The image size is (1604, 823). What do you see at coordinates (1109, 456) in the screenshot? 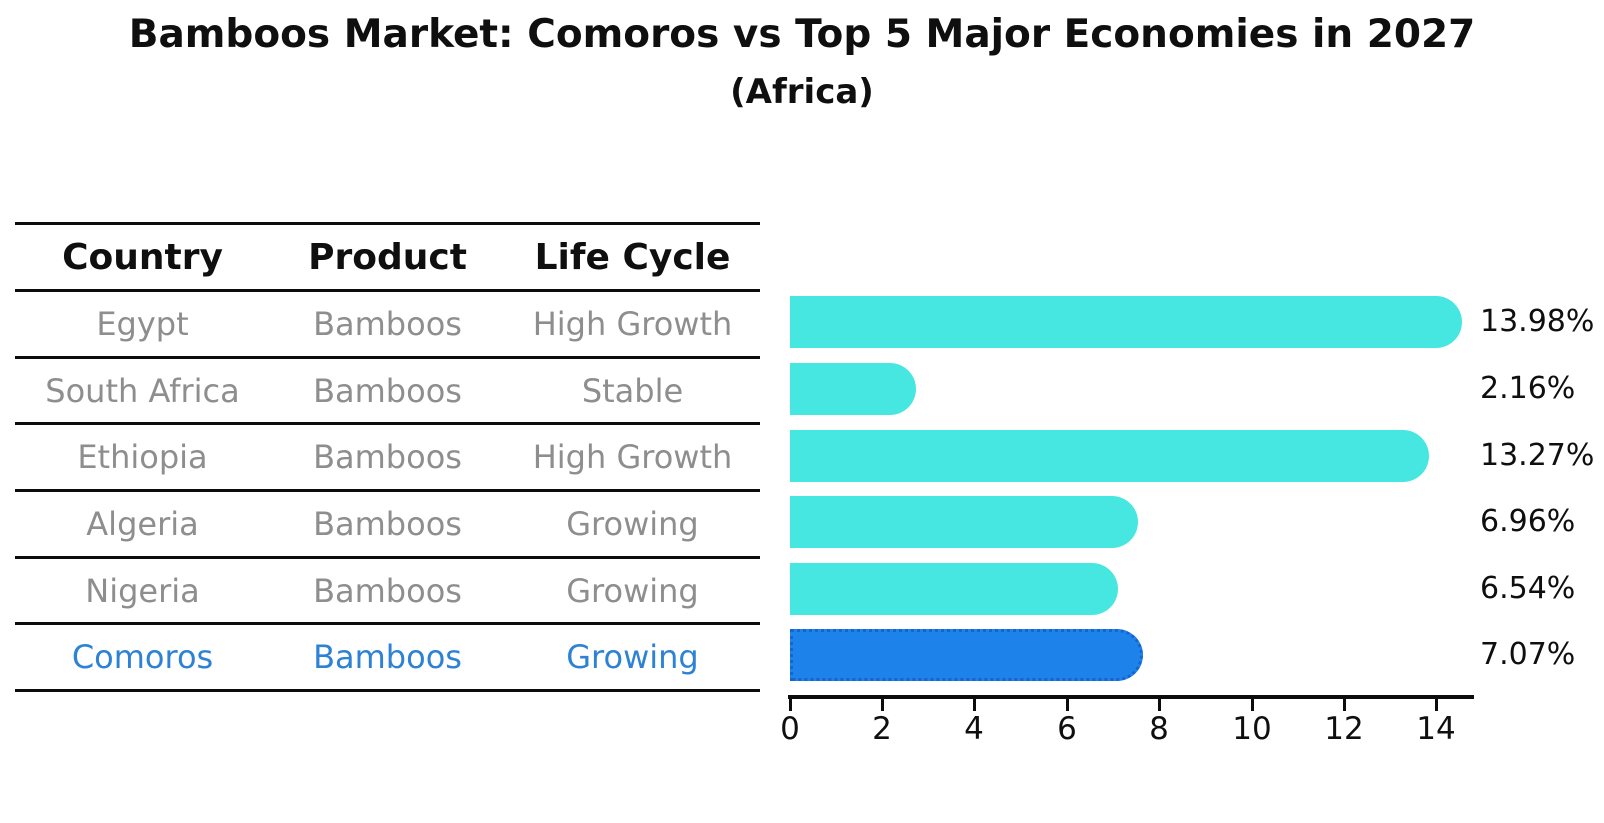
I see `bar-ethiopia` at bounding box center [1109, 456].